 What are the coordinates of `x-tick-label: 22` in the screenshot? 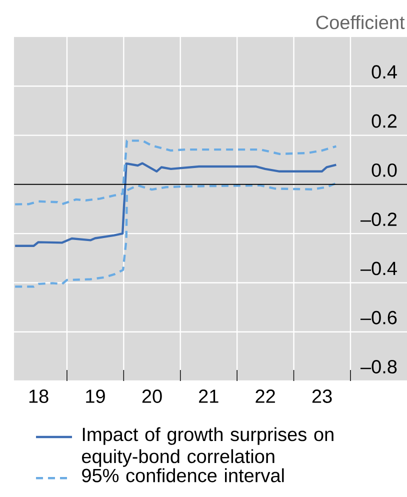 It's located at (265, 396).